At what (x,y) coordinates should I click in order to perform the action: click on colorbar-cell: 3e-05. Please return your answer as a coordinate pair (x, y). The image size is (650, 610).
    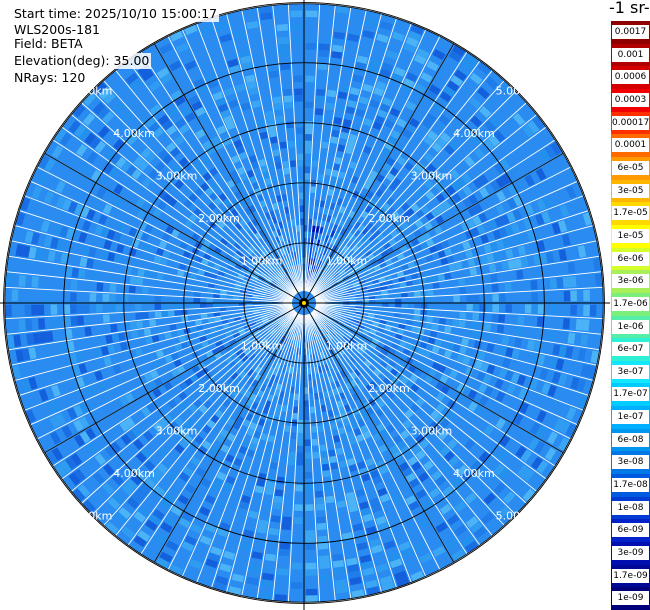
    Looking at the image, I should click on (630, 191).